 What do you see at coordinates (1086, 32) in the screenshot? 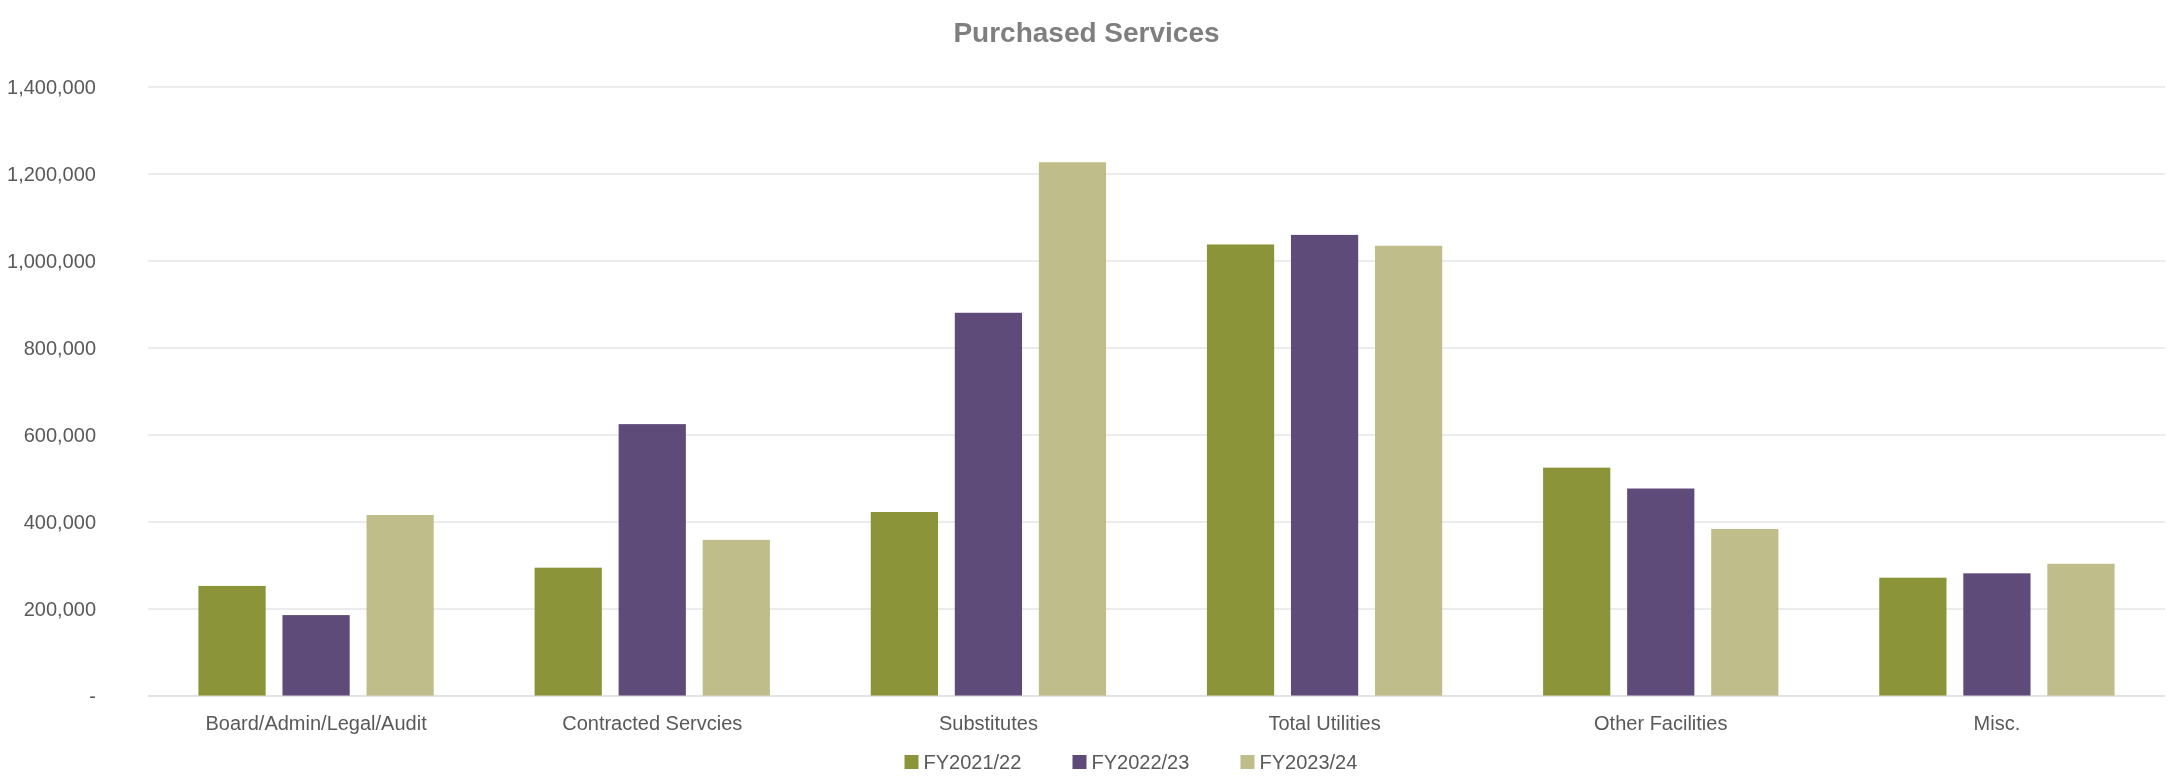
I see `chart-title: Purchased Services` at bounding box center [1086, 32].